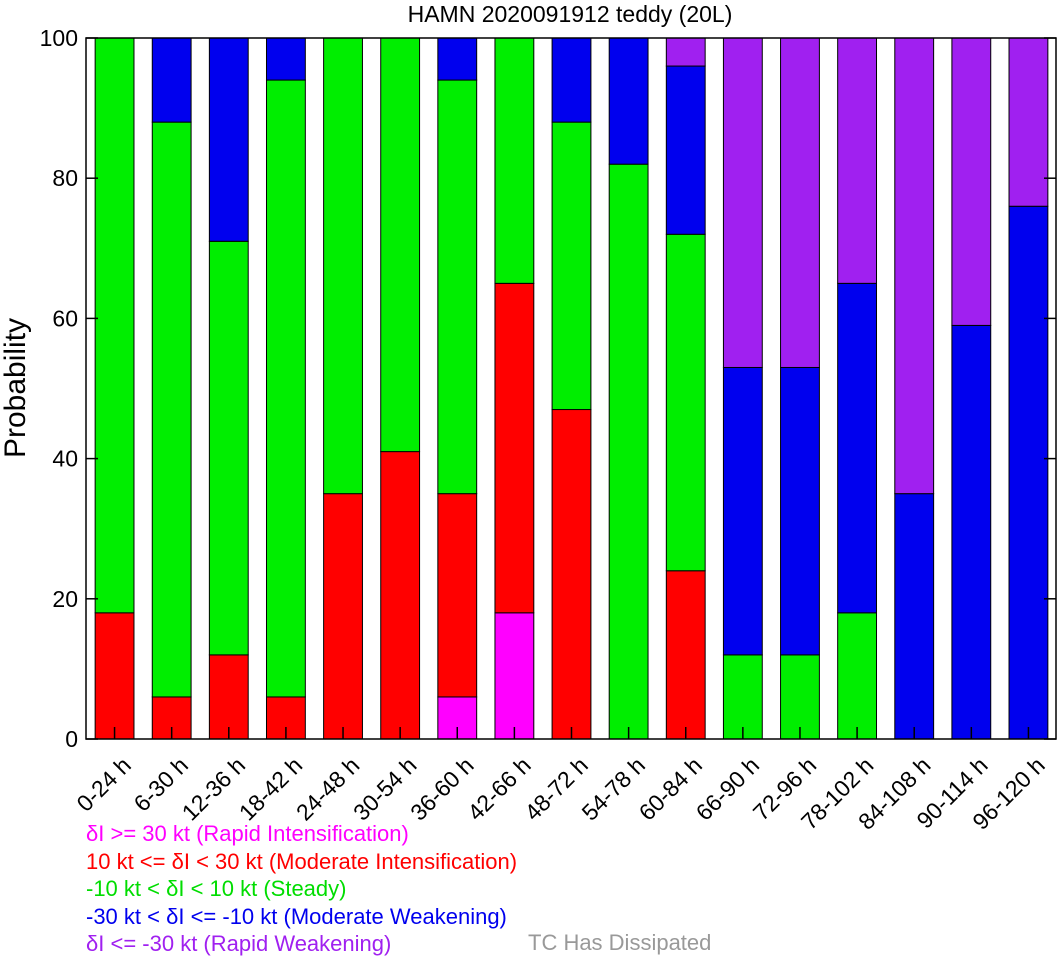  I want to click on y-tick-label-80: 80, so click(65, 178).